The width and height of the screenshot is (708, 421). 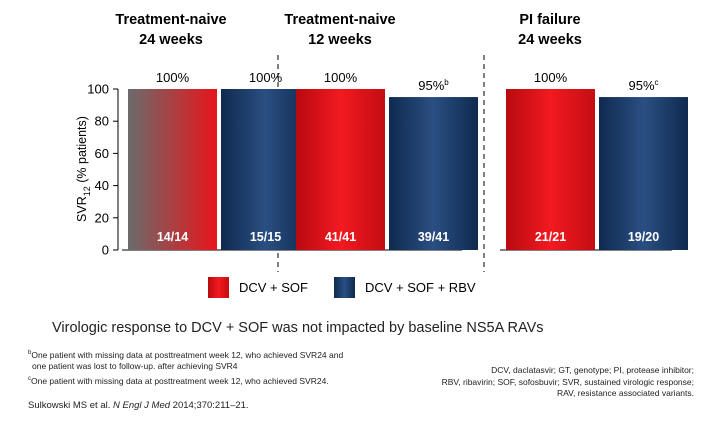 What do you see at coordinates (172, 237) in the screenshot?
I see `bar-count-label: 14/14` at bounding box center [172, 237].